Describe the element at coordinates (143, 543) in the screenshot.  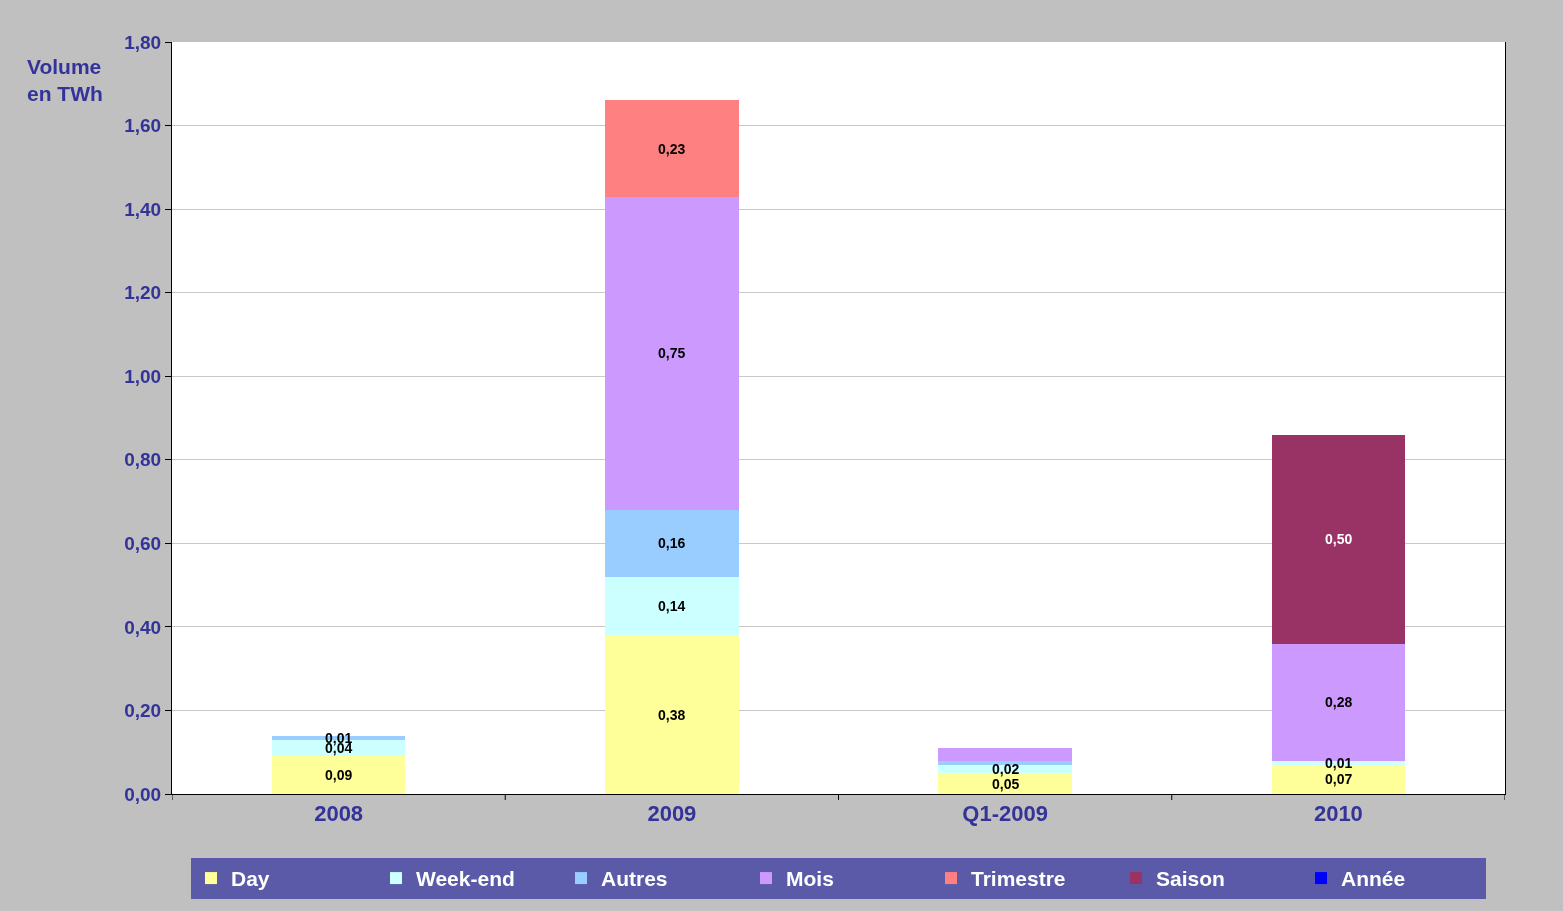
I see `y-tick-label: 0,60` at that location.